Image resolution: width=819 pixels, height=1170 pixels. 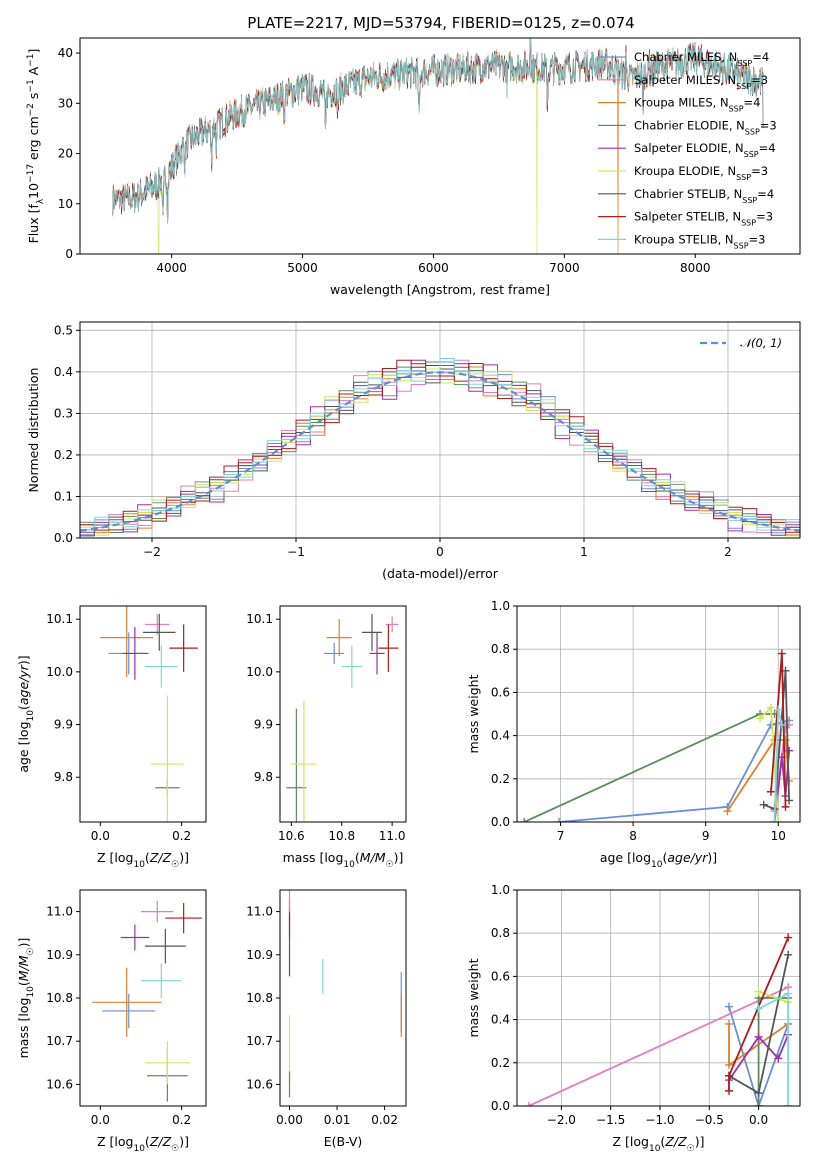 I want to click on legend-label: Kroupa ELODIE, NSSP=3, so click(x=701, y=173).